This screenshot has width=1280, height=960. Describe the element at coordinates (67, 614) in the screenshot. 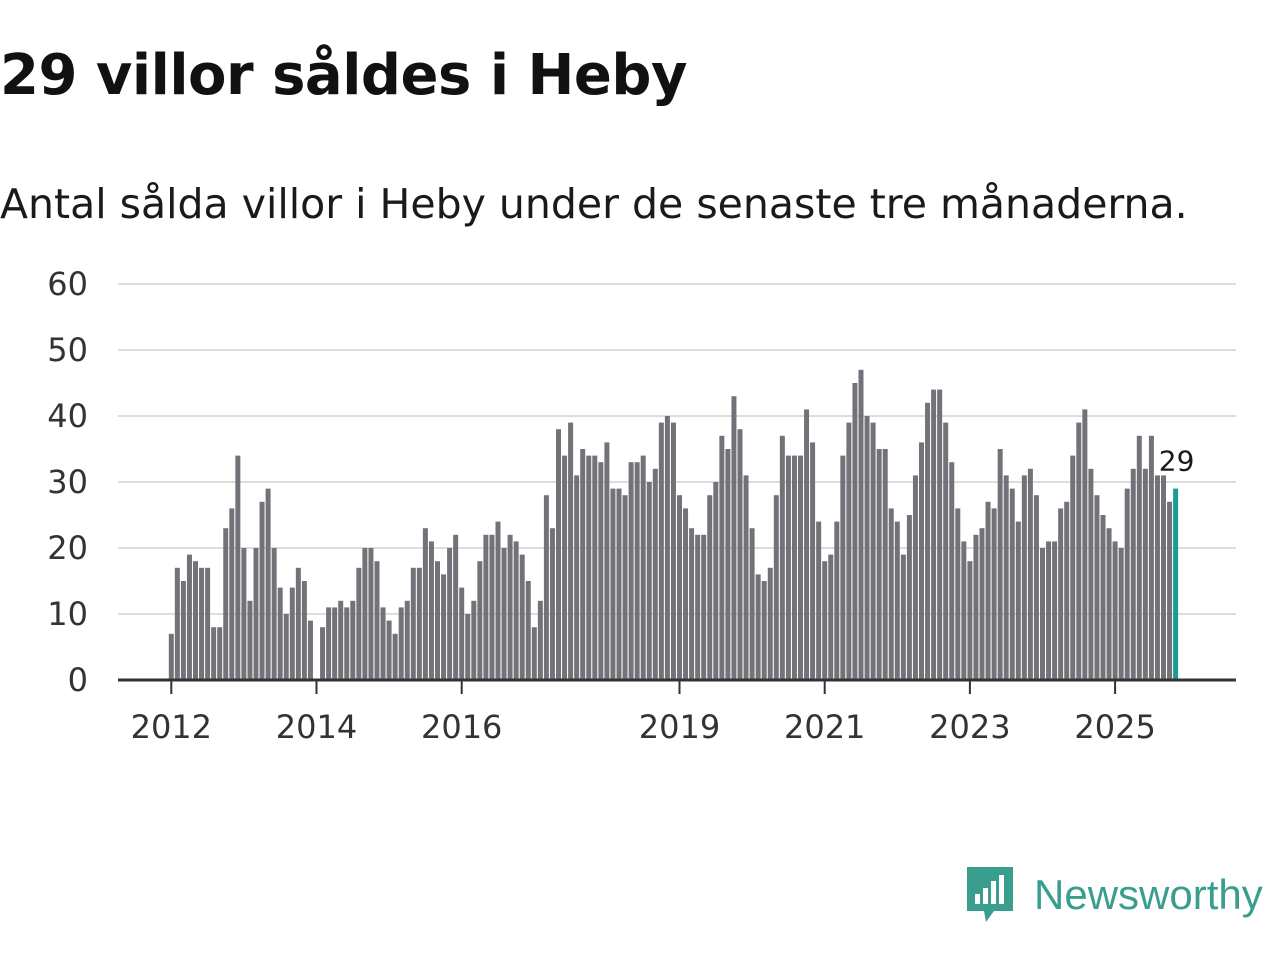

I see `y-tick-label: 10` at that location.